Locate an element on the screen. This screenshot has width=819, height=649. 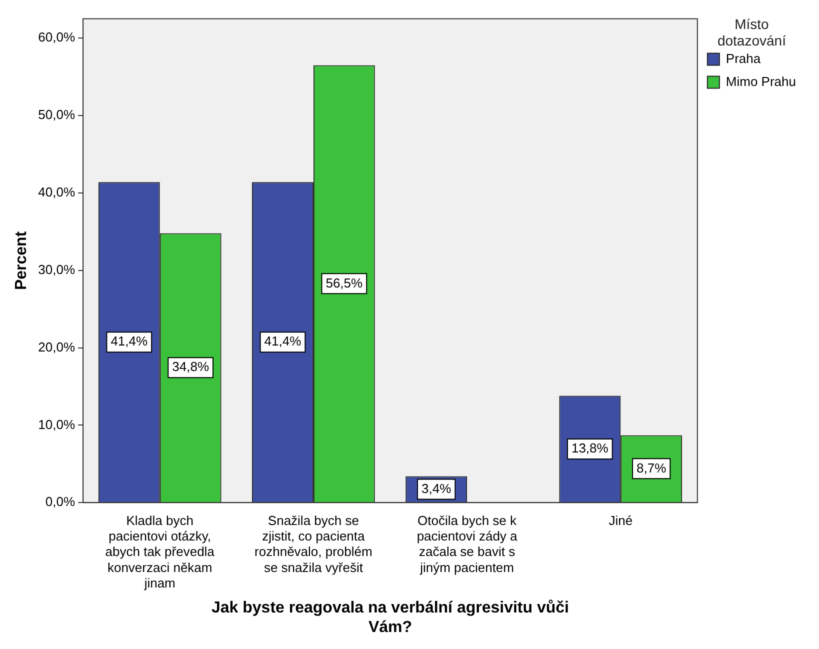
legend-label: Praha is located at coordinates (744, 58).